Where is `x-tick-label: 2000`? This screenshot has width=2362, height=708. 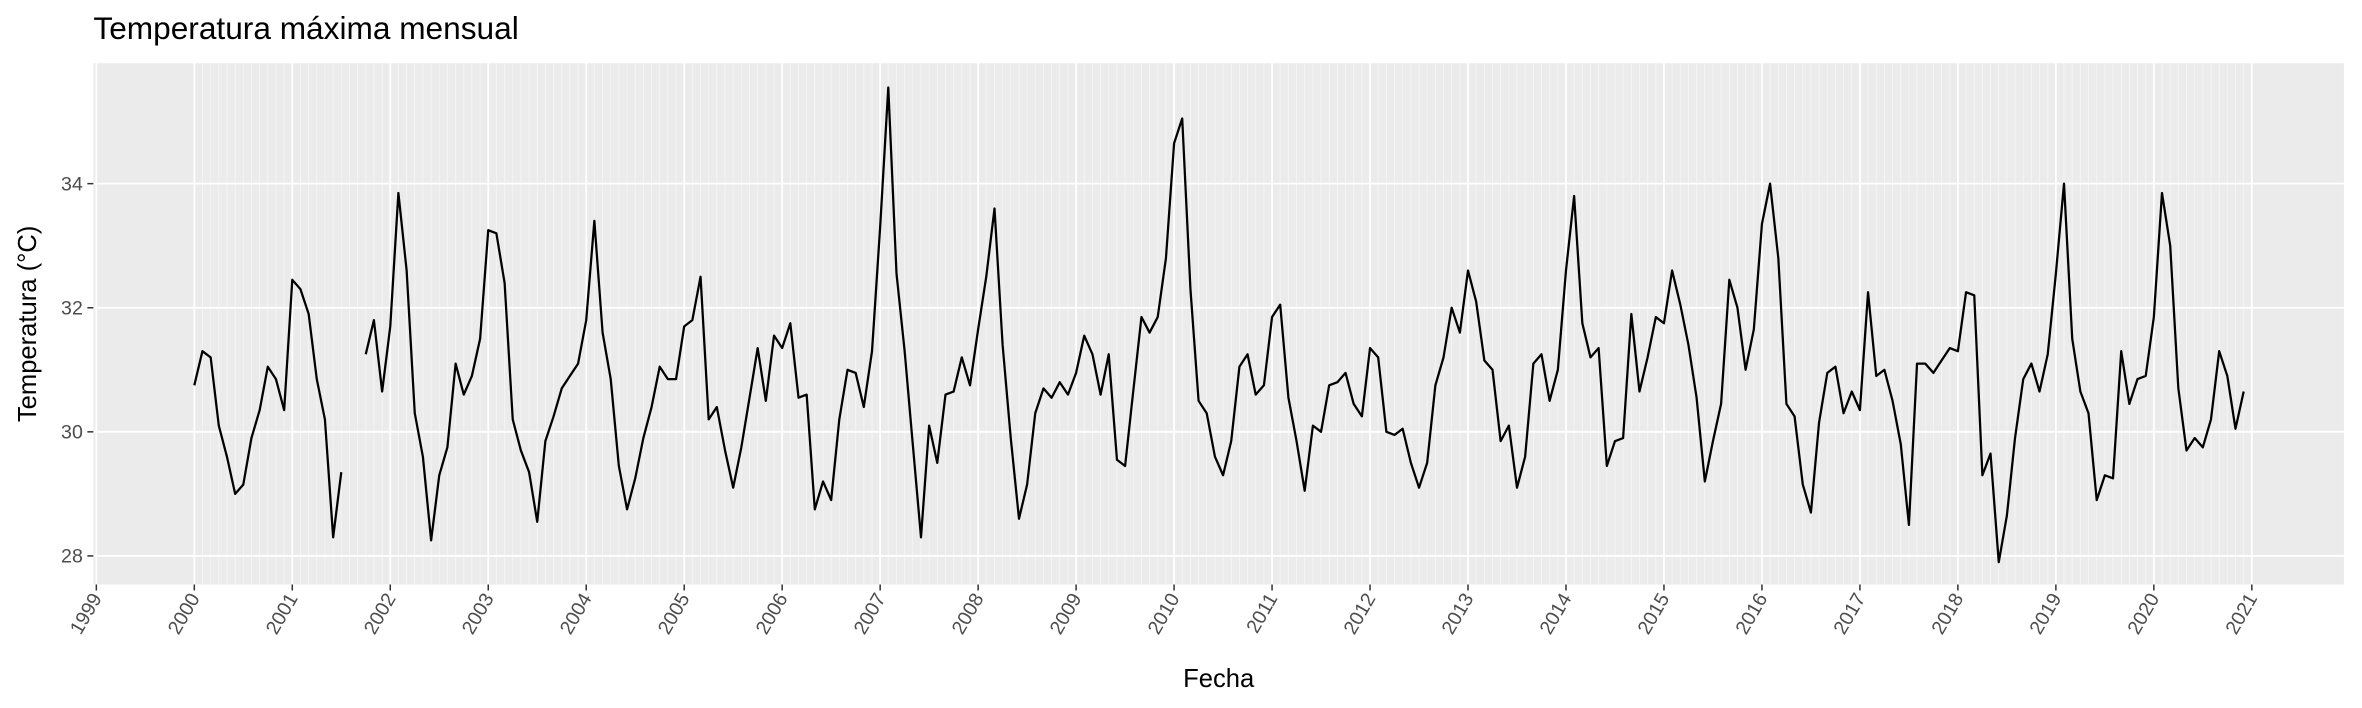
x-tick-label: 2000 is located at coordinates (184, 613).